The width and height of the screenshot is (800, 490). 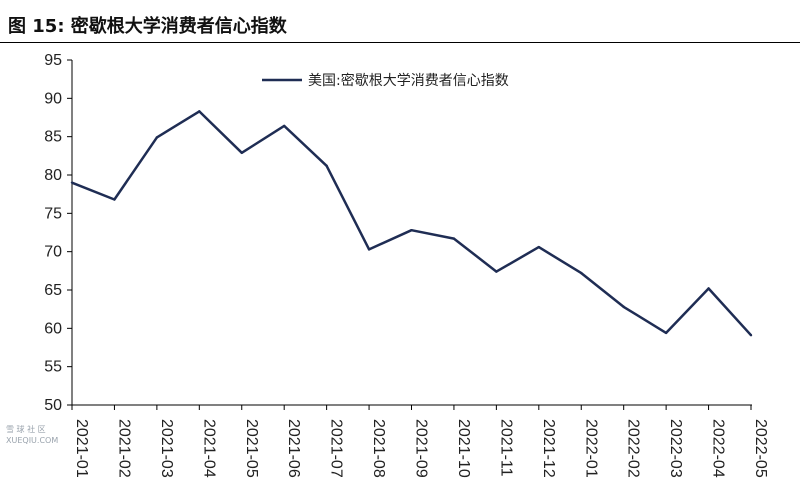 I want to click on x-tick-label: 2022-03, so click(x=675, y=448).